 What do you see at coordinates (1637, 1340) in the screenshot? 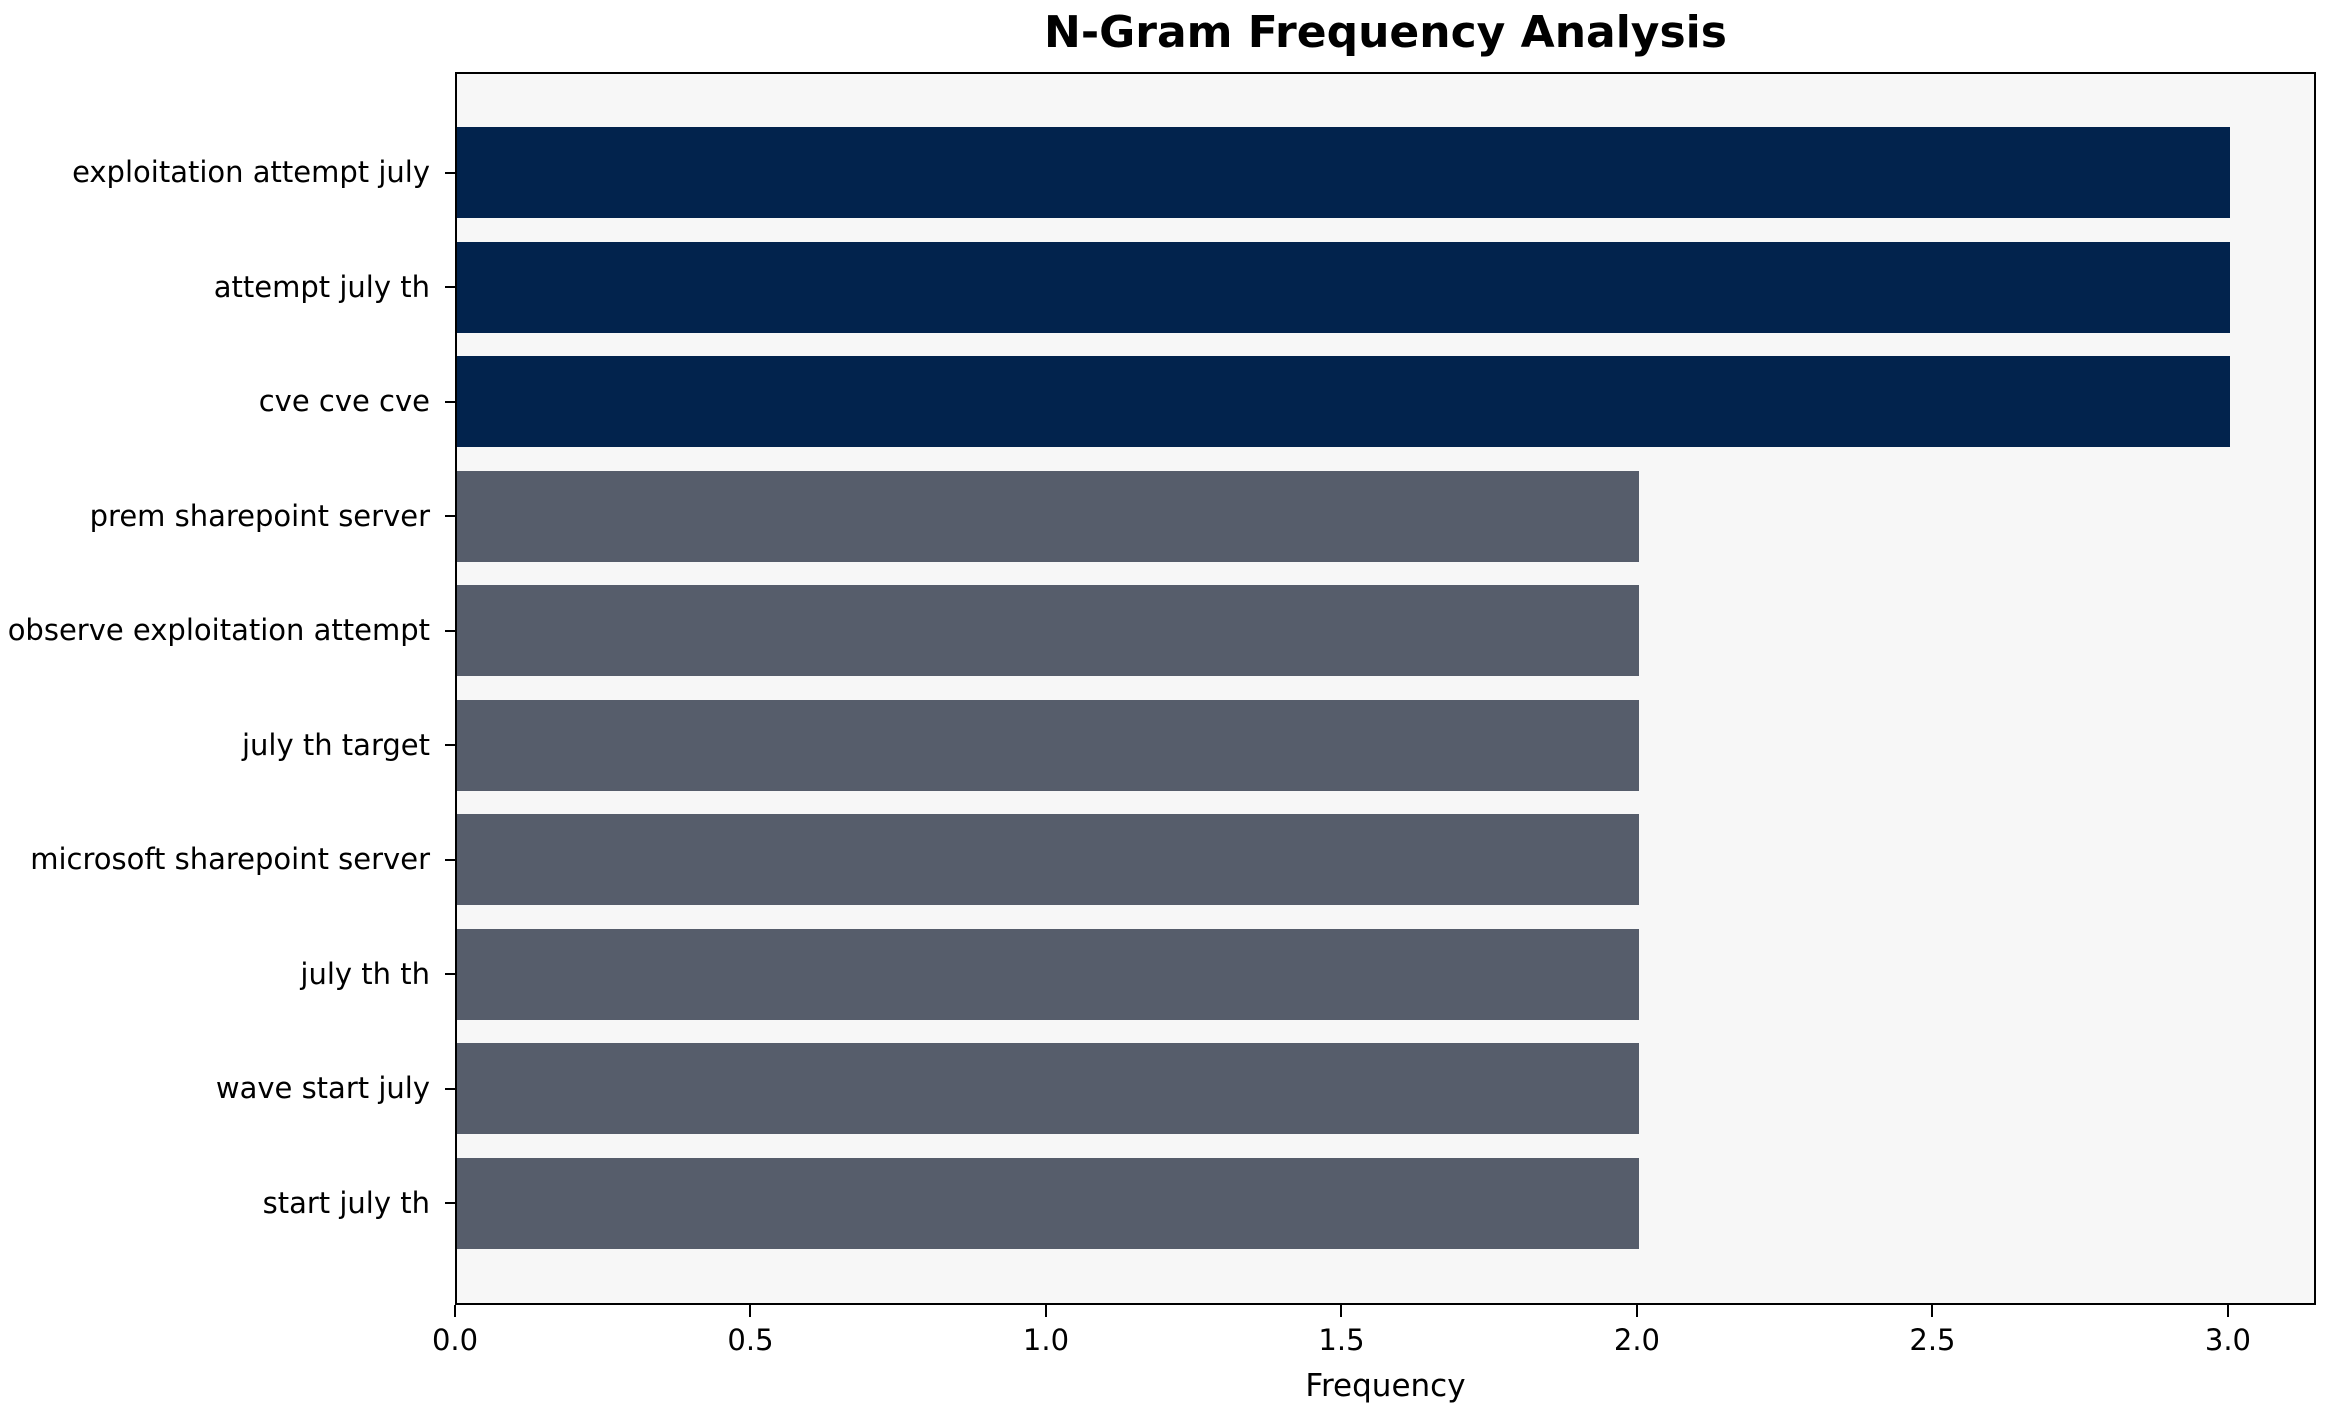
I see `x-tick-label: 2.0` at bounding box center [1637, 1340].